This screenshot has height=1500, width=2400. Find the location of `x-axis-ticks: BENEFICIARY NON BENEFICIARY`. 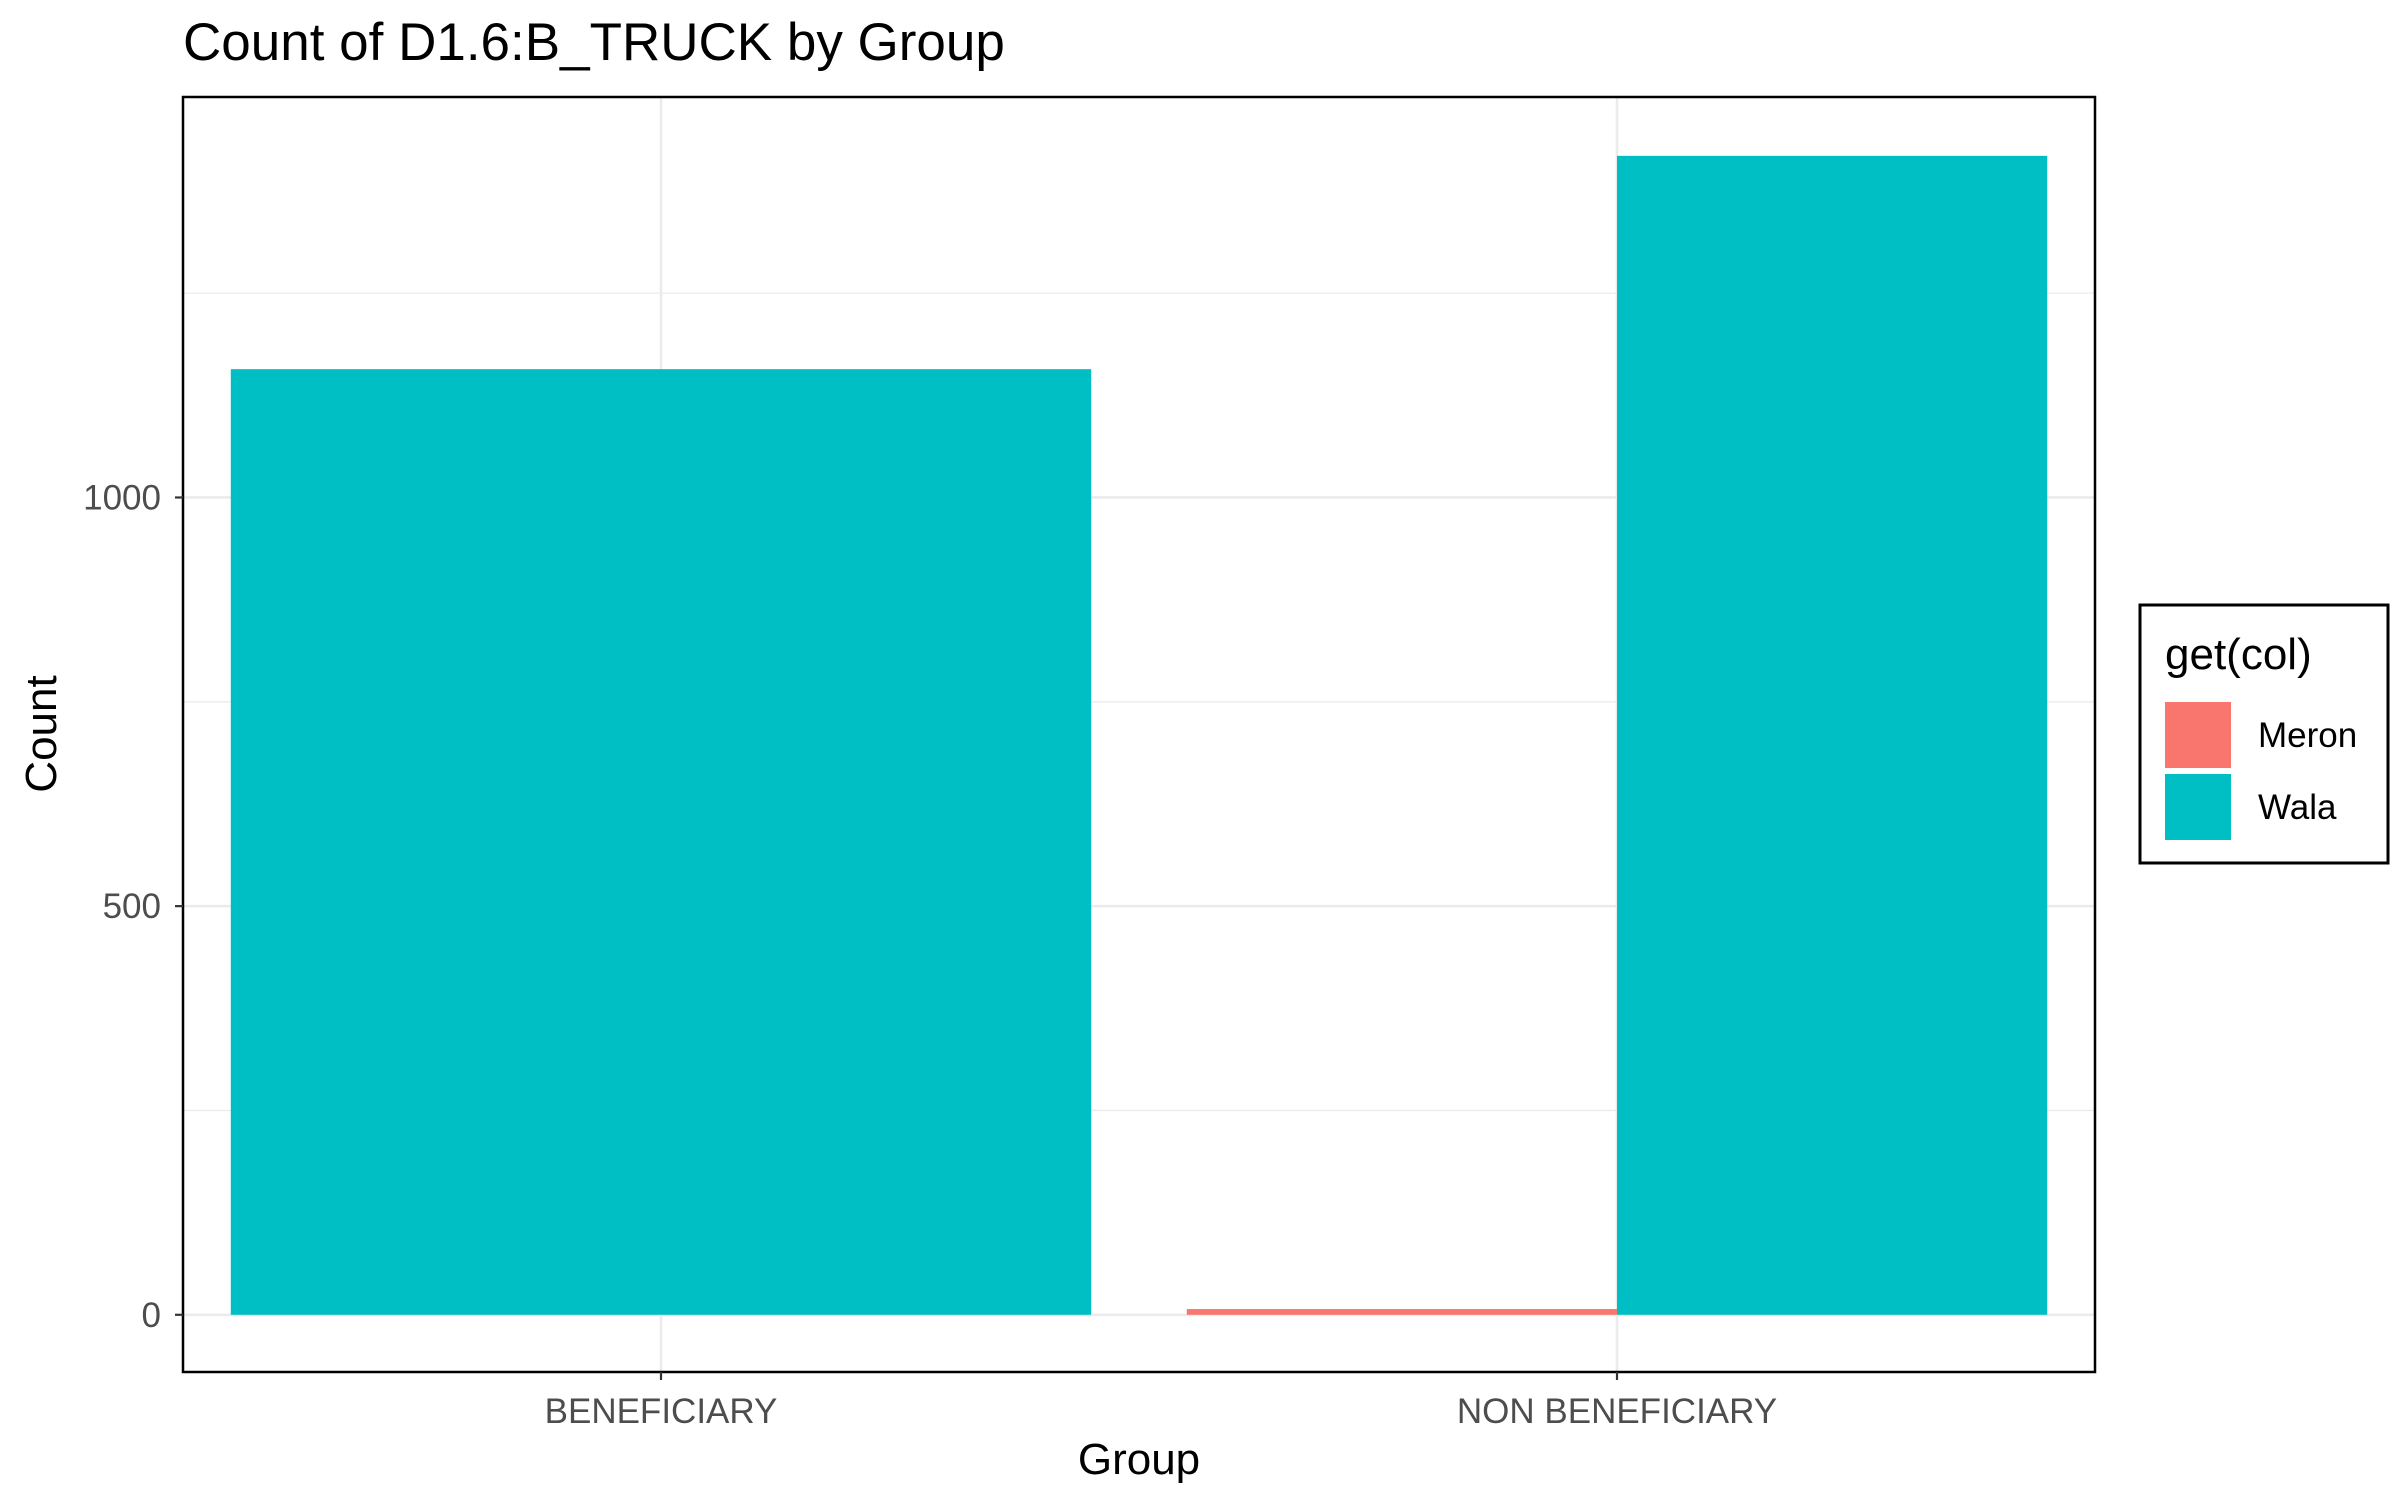

x-axis-ticks: BENEFICIARY NON BENEFICIARY is located at coordinates (1161, 1401).